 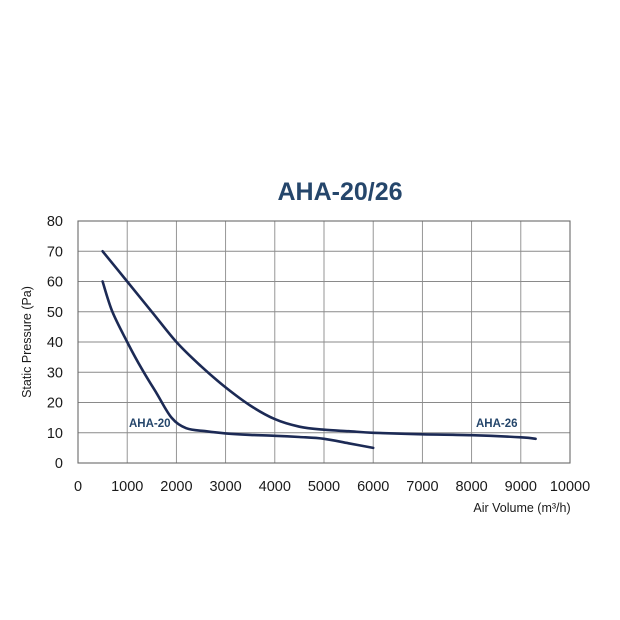 I want to click on x-tick-label: 3000, so click(x=225, y=487).